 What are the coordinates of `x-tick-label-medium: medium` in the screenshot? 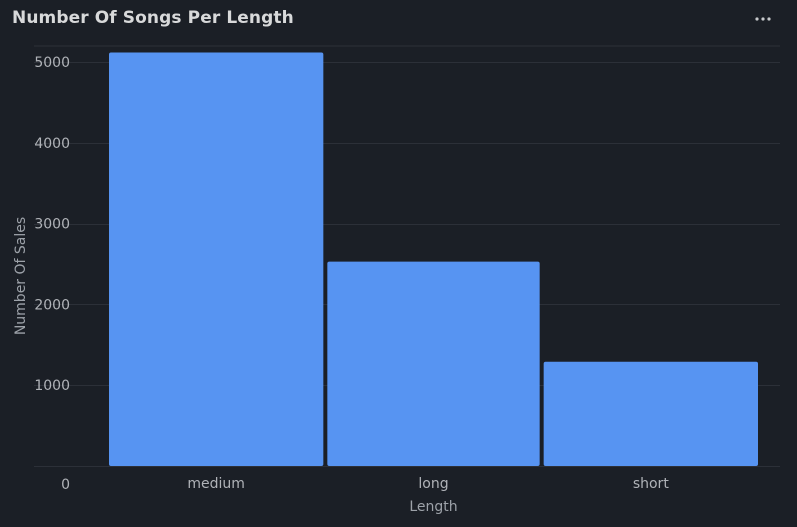 It's located at (216, 484).